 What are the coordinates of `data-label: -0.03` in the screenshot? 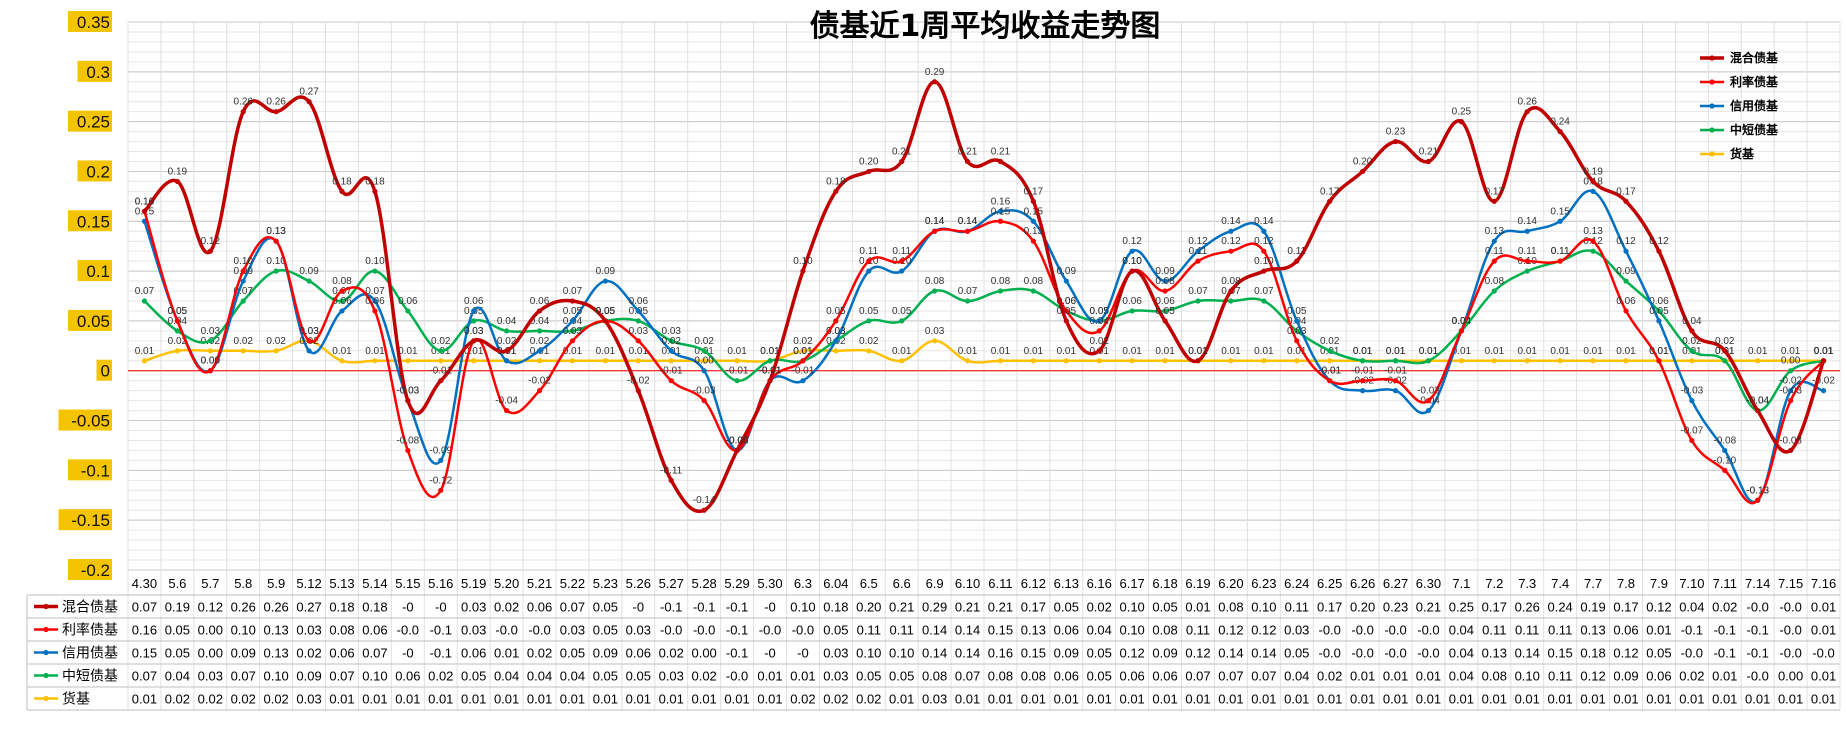 It's located at (1691, 391).